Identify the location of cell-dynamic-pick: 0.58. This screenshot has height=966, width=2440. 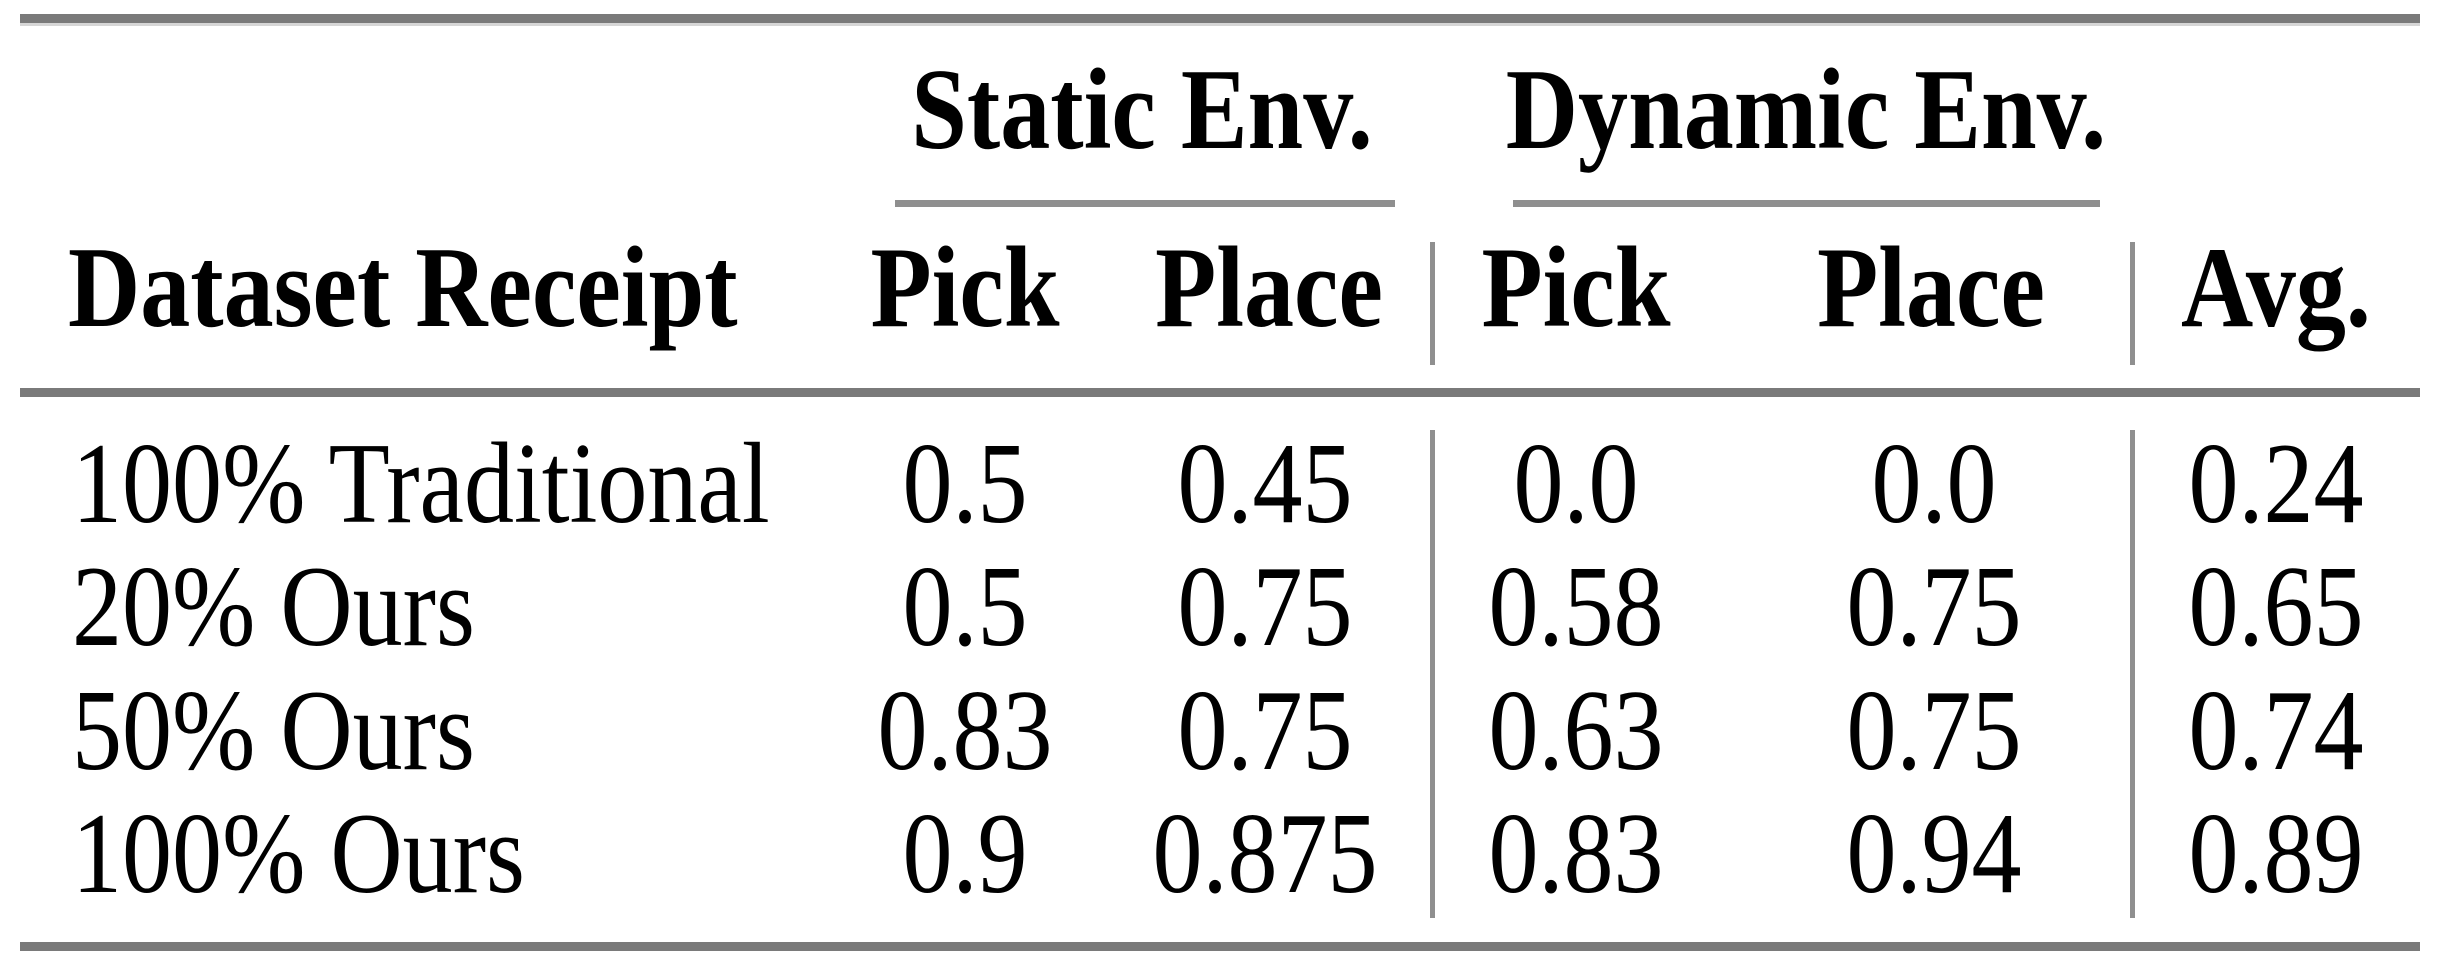
(1576, 606).